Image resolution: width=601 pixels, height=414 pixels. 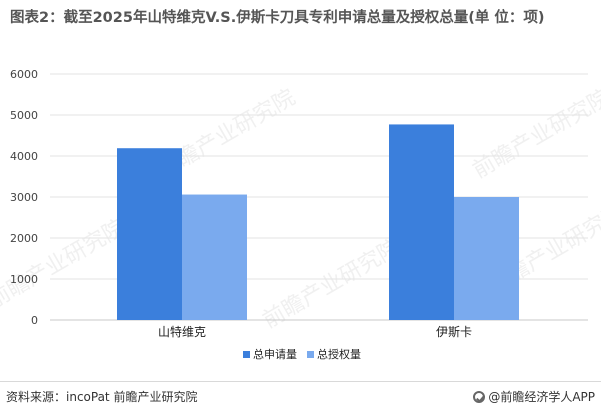 I want to click on x-axis-ticks: 山特维克 伊斯卡, so click(x=315, y=331).